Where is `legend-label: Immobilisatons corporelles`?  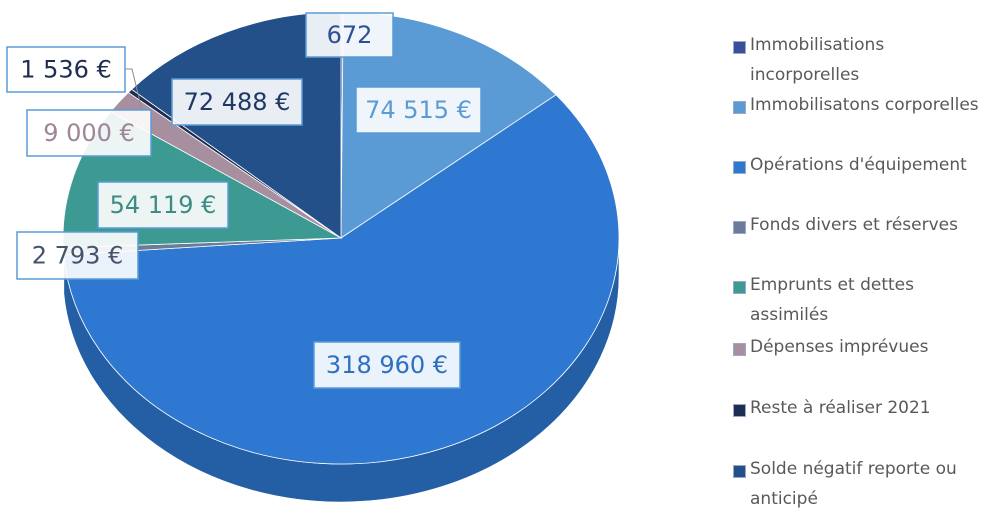 legend-label: Immobilisatons corporelles is located at coordinates (864, 105).